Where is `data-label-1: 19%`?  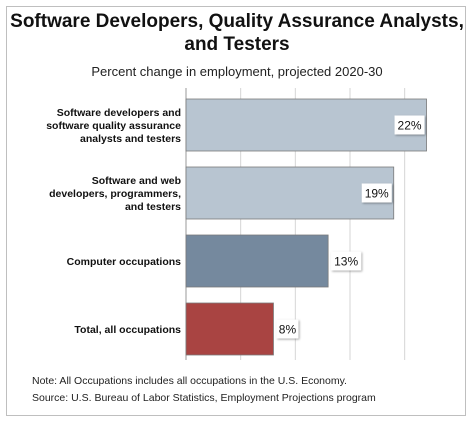
data-label-1: 19% is located at coordinates (376, 193).